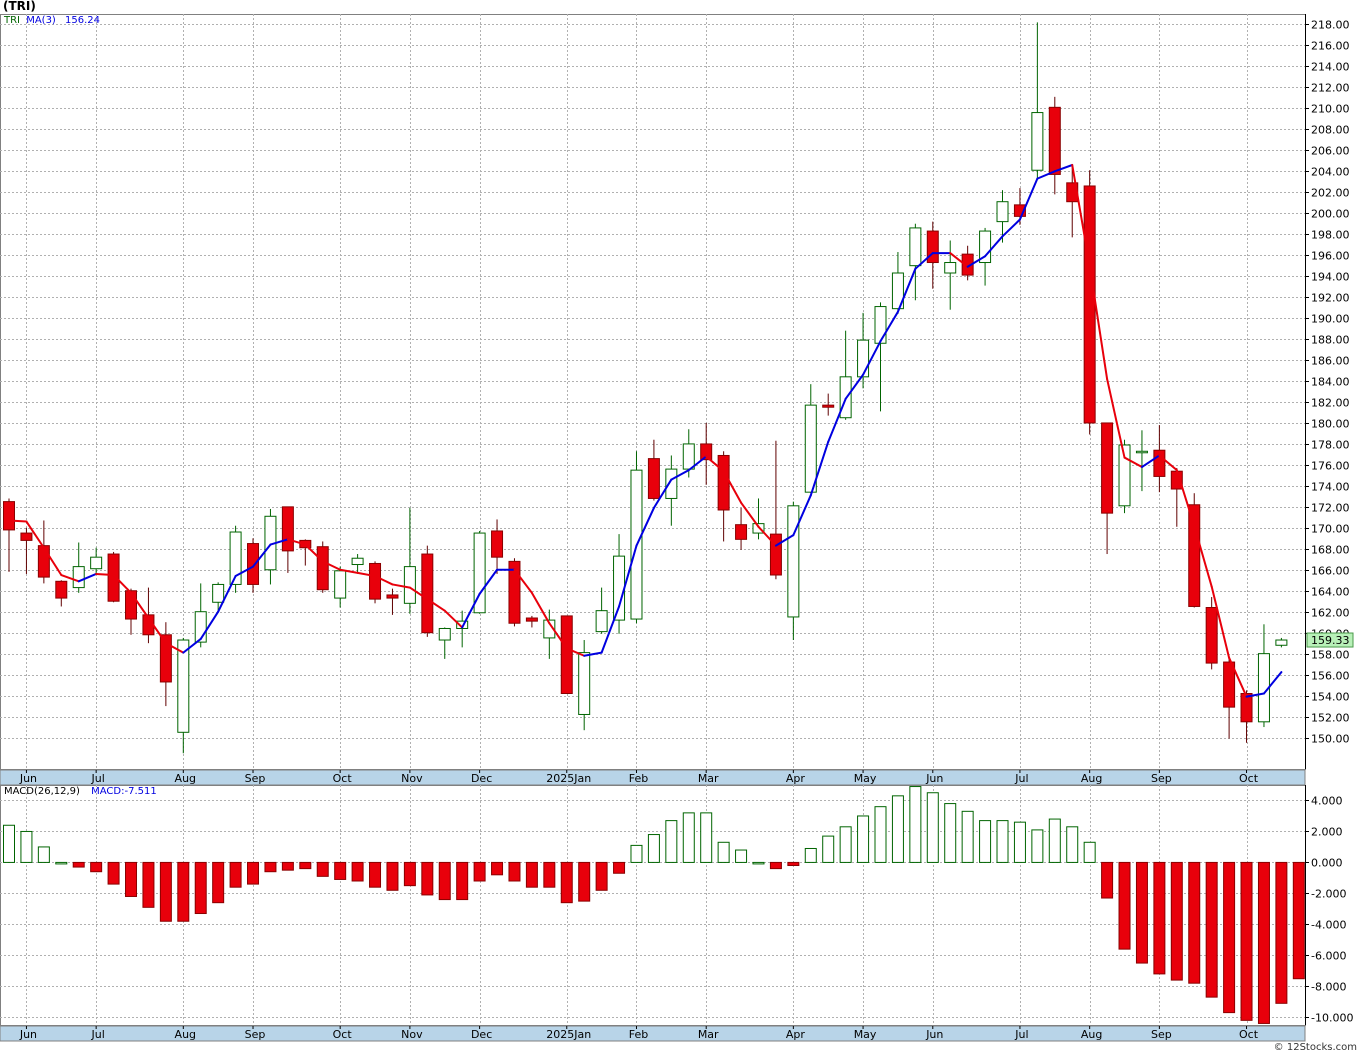 Image resolution: width=1360 pixels, height=1056 pixels. I want to click on price-xtick-label: Aug, so click(185, 778).